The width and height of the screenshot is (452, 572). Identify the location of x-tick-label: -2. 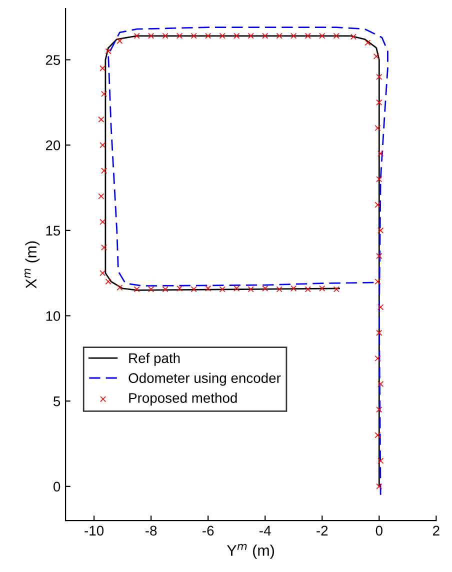
(322, 531).